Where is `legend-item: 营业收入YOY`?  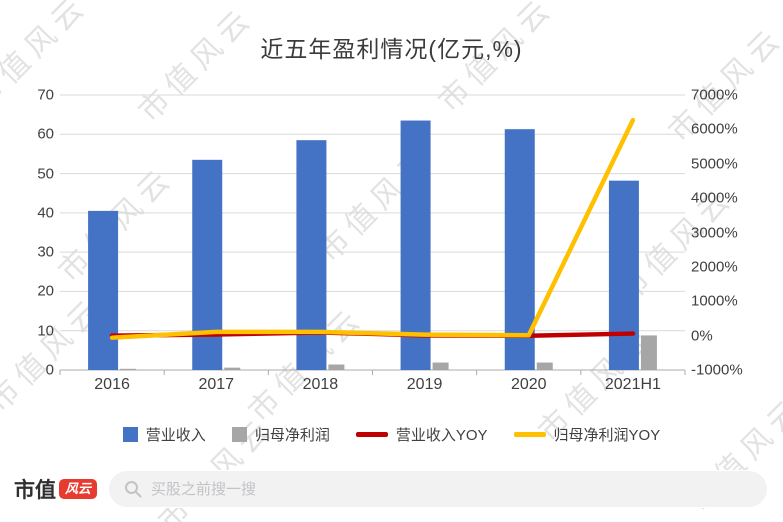 legend-item: 营业收入YOY is located at coordinates (421, 434).